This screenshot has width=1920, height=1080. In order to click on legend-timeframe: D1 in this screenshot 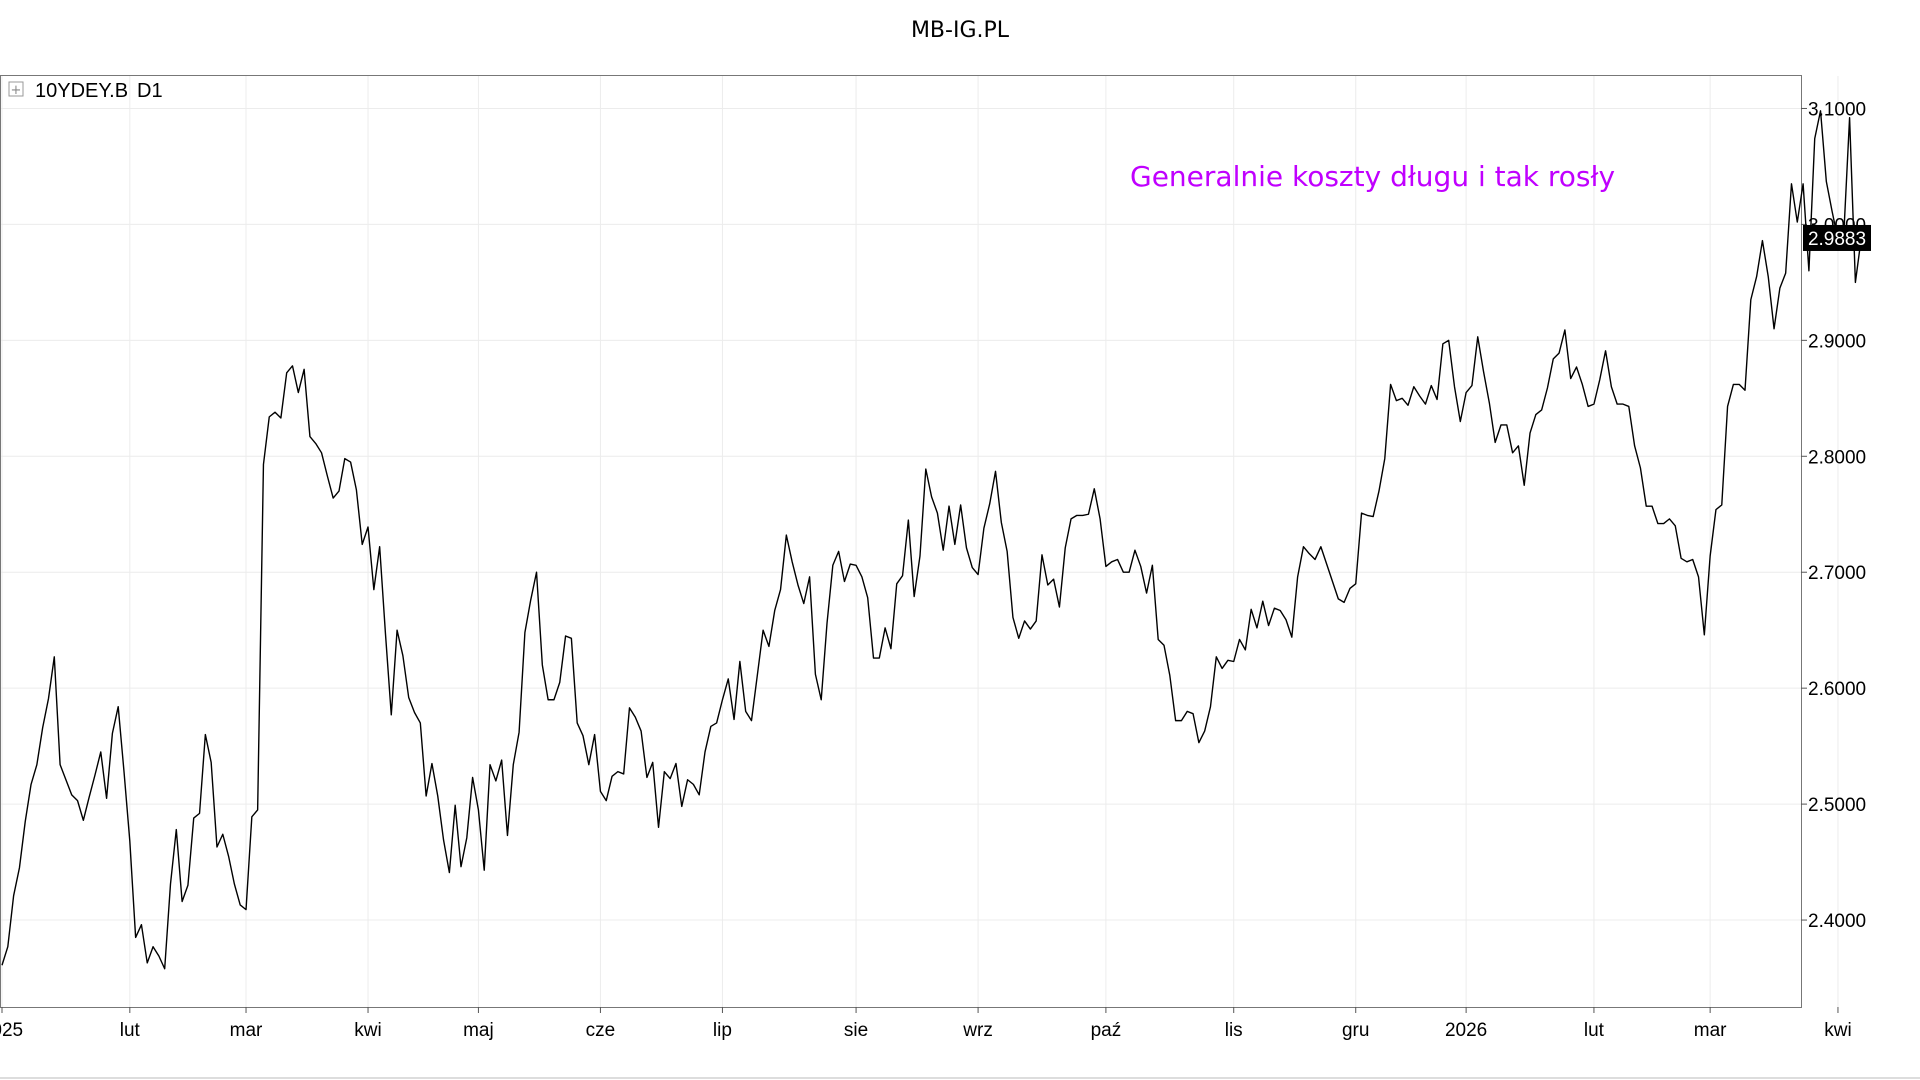, I will do `click(150, 91)`.